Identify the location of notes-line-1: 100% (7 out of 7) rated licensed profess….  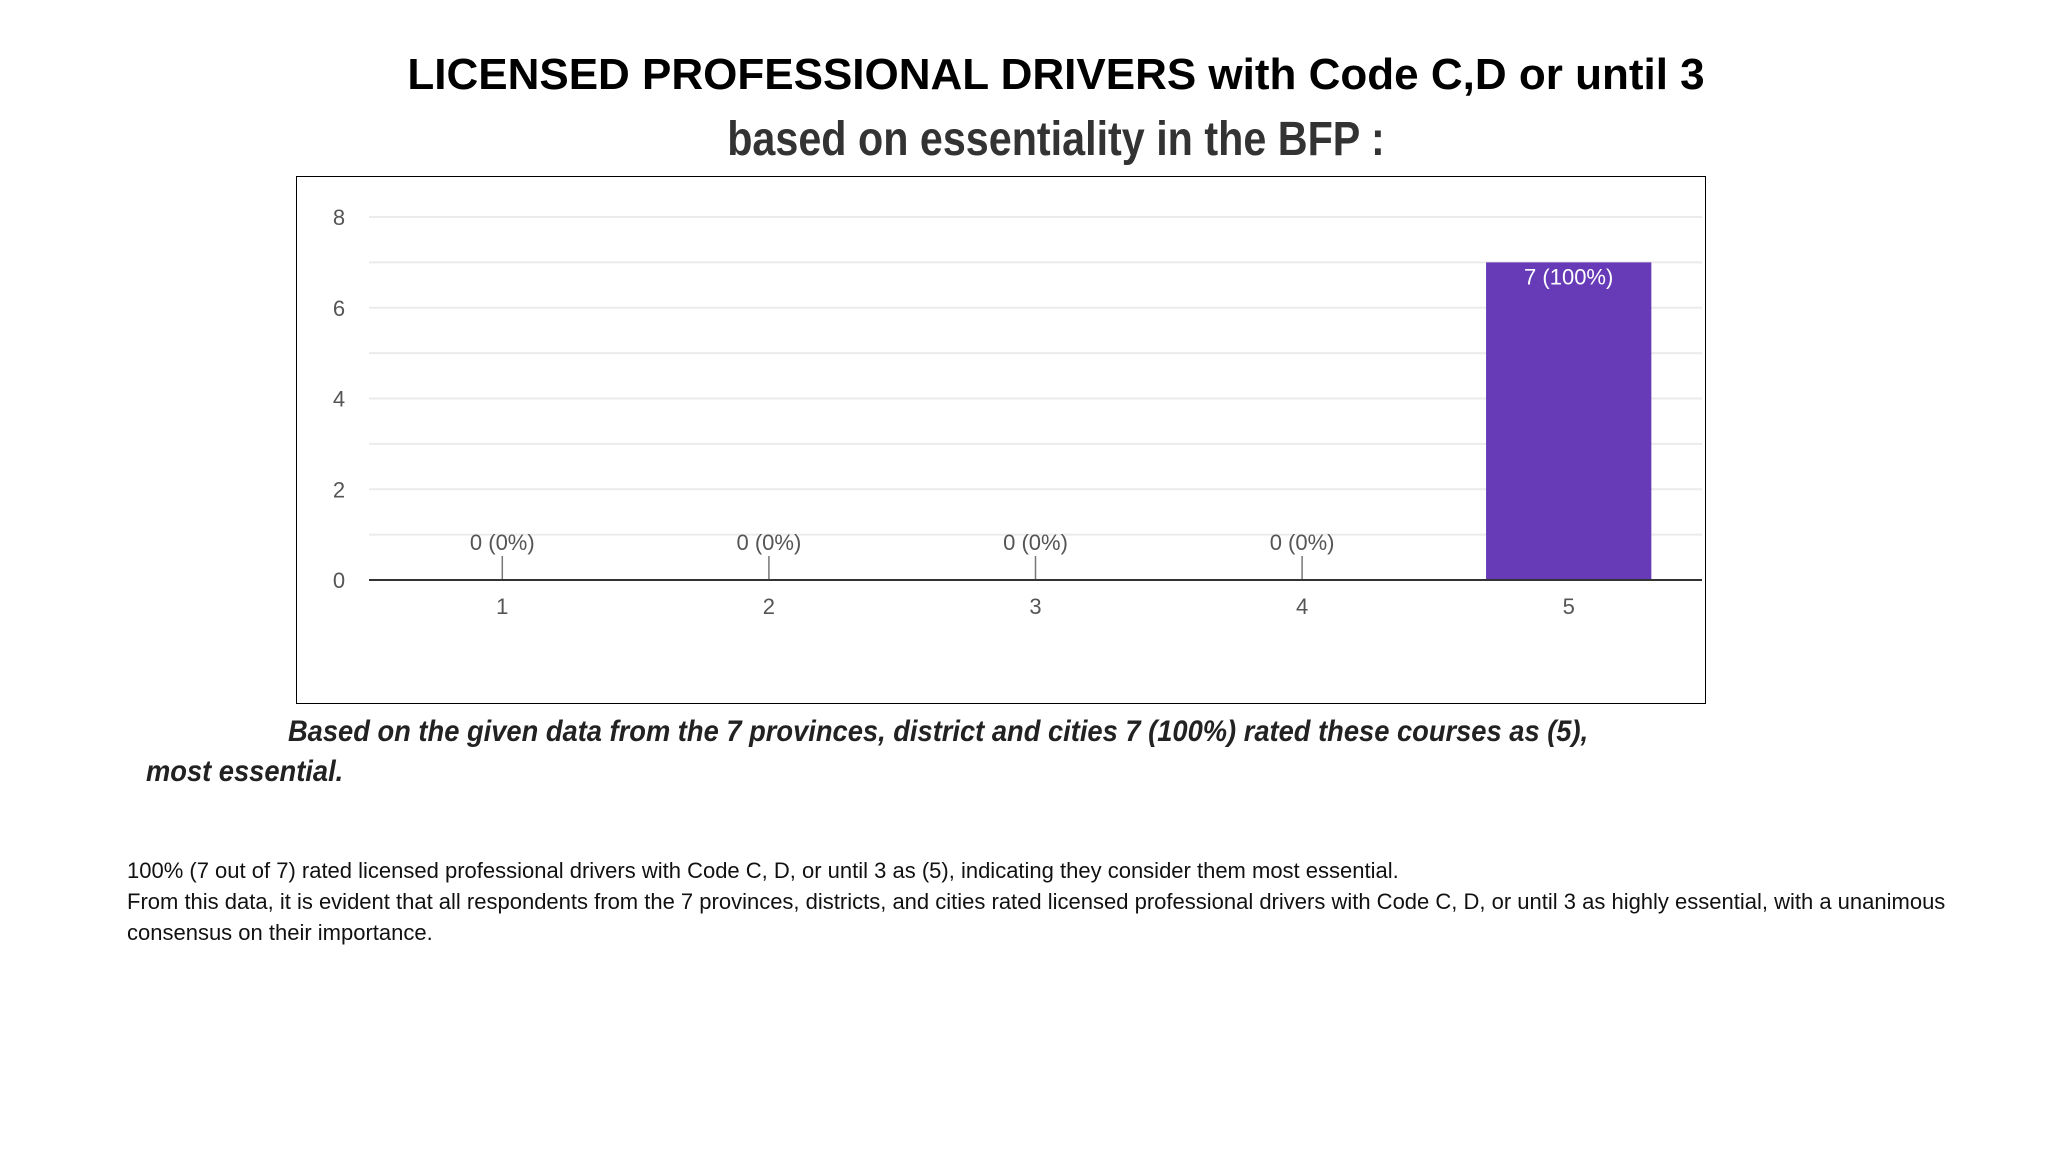
(763, 870).